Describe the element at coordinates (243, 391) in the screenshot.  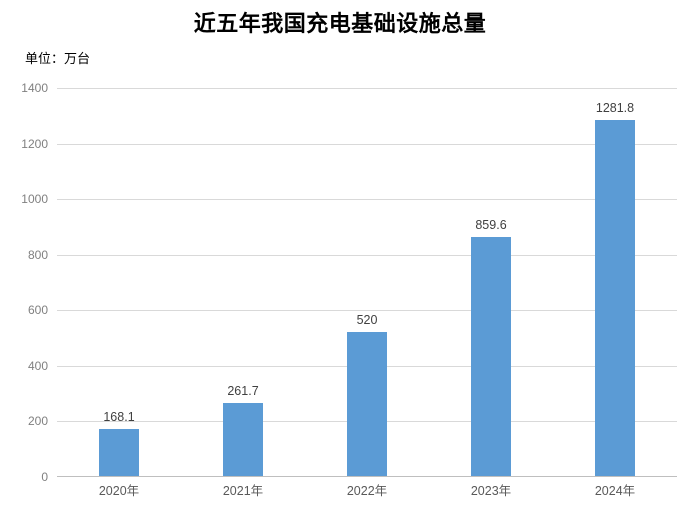
I see `bar-value-label: 261.7` at that location.